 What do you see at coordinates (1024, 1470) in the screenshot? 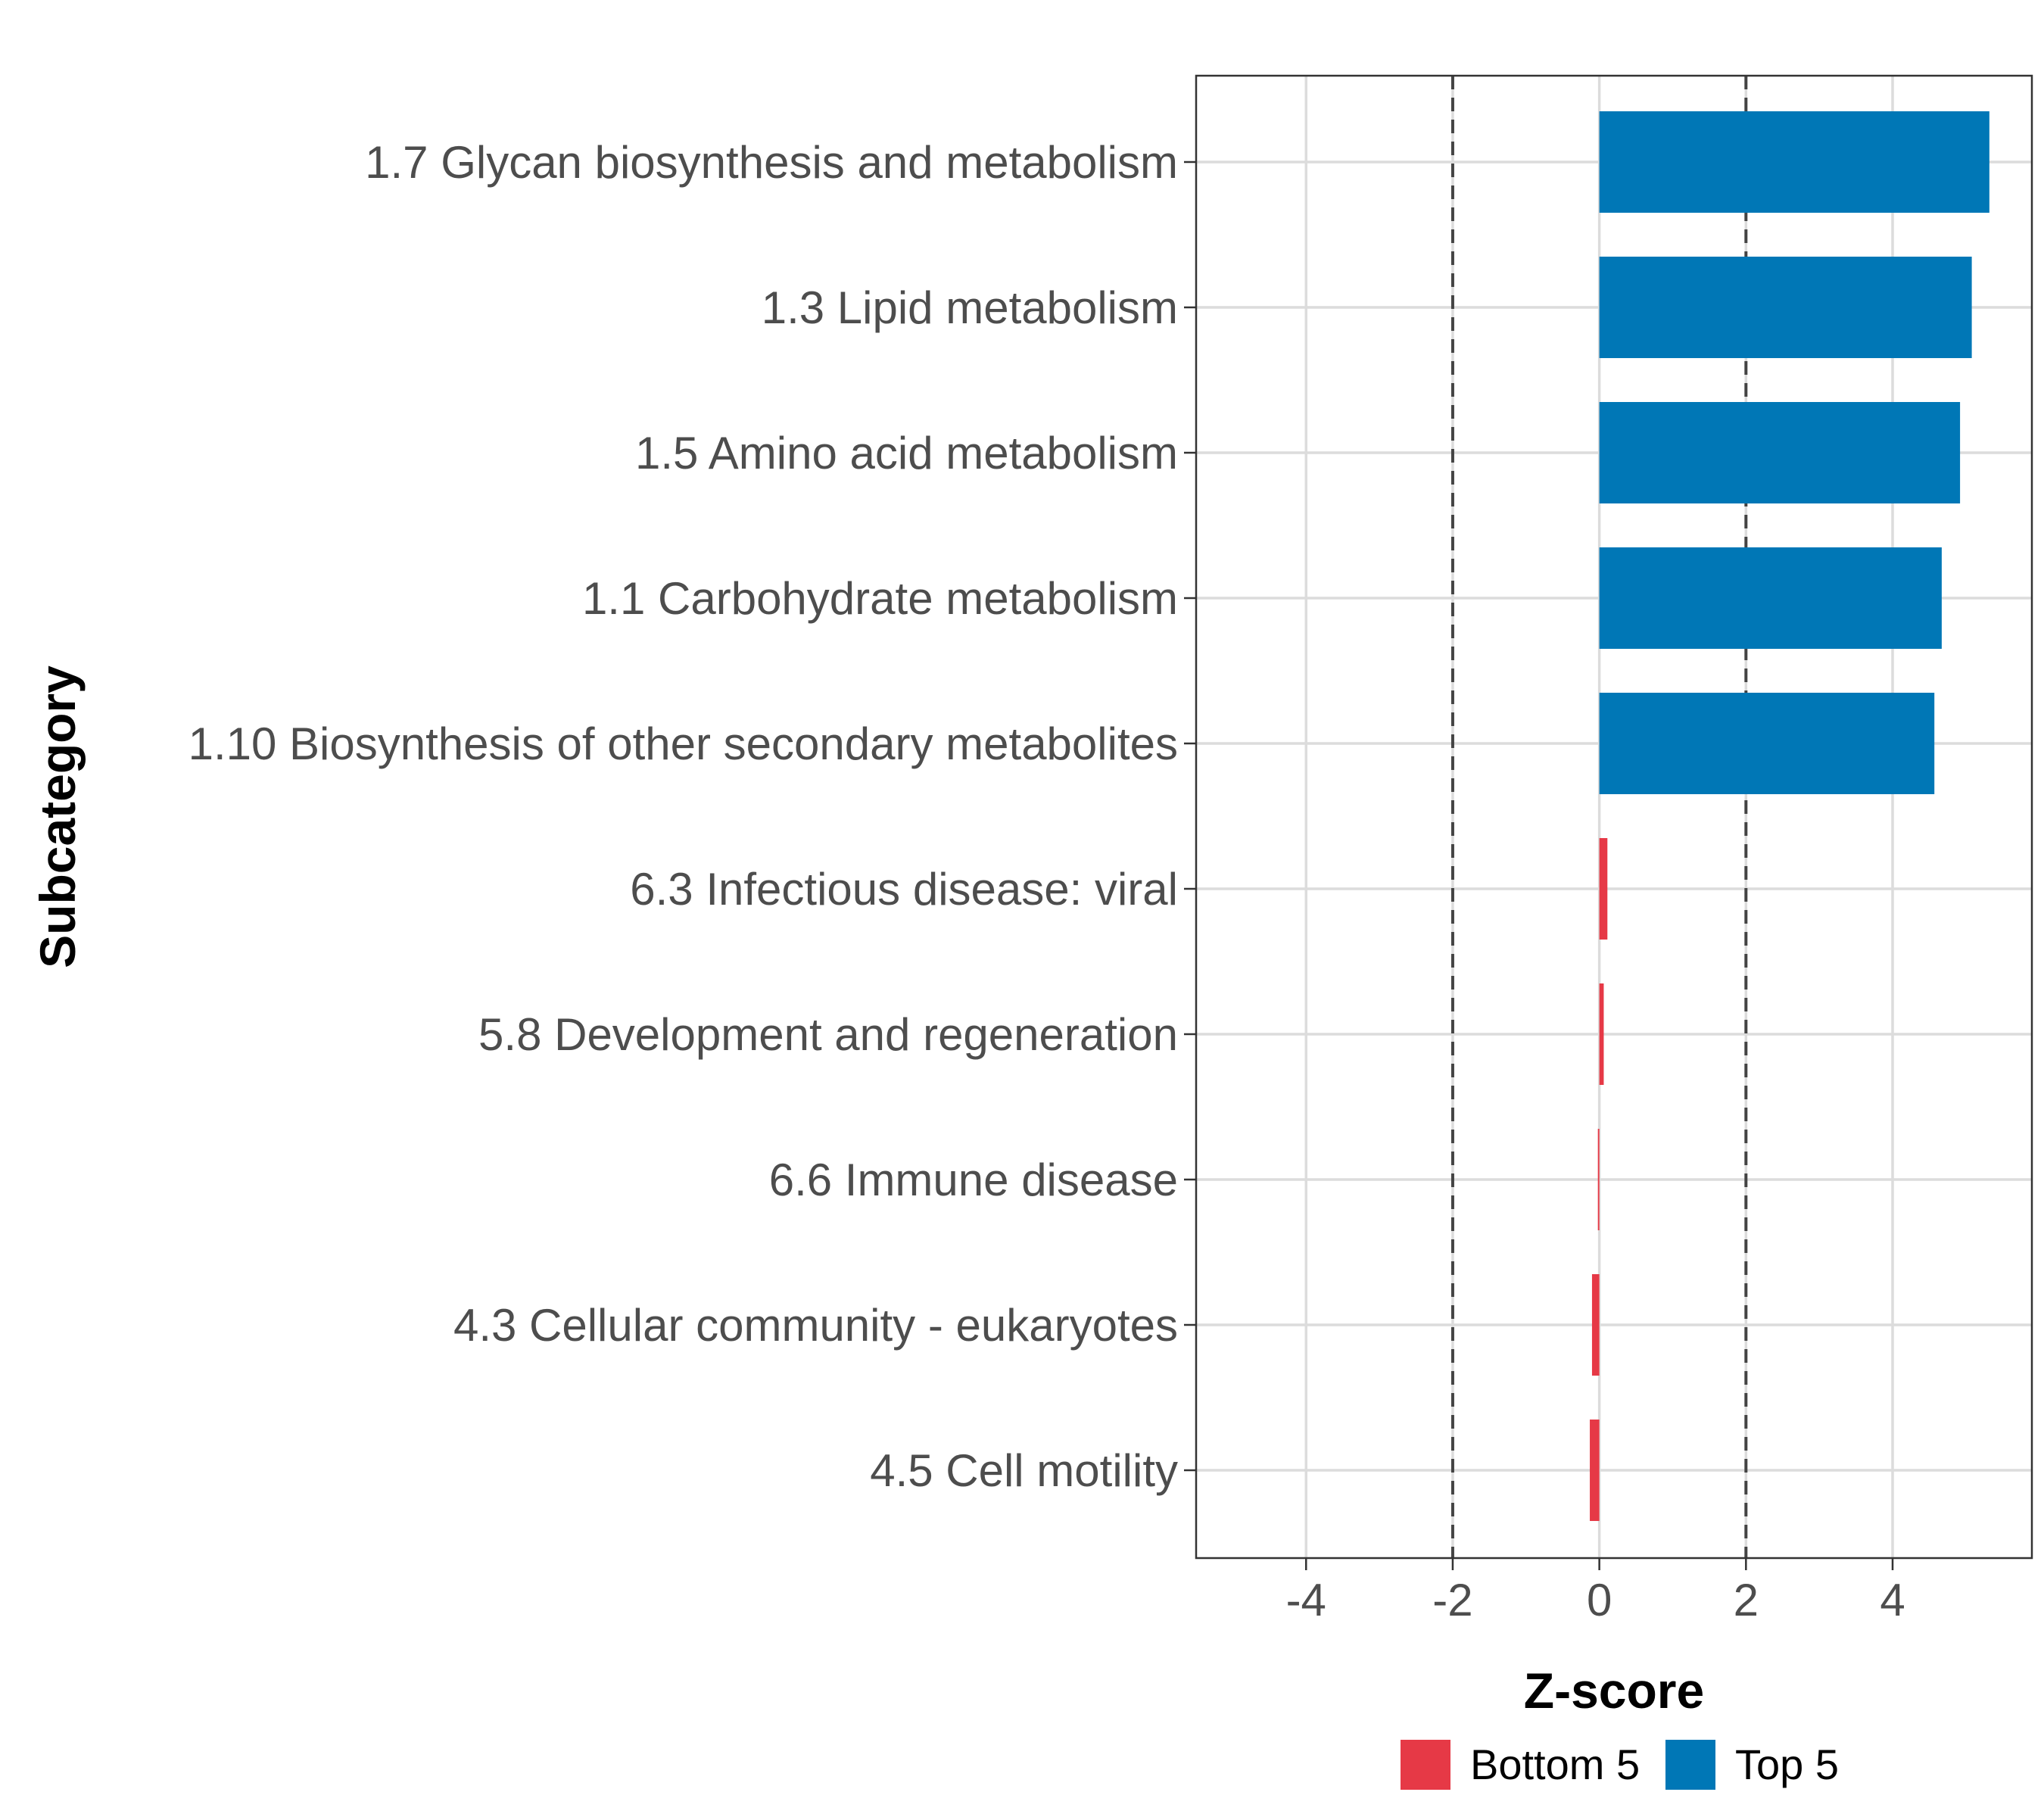
I see `y-tick-label: 4.5 Cell motility` at bounding box center [1024, 1470].